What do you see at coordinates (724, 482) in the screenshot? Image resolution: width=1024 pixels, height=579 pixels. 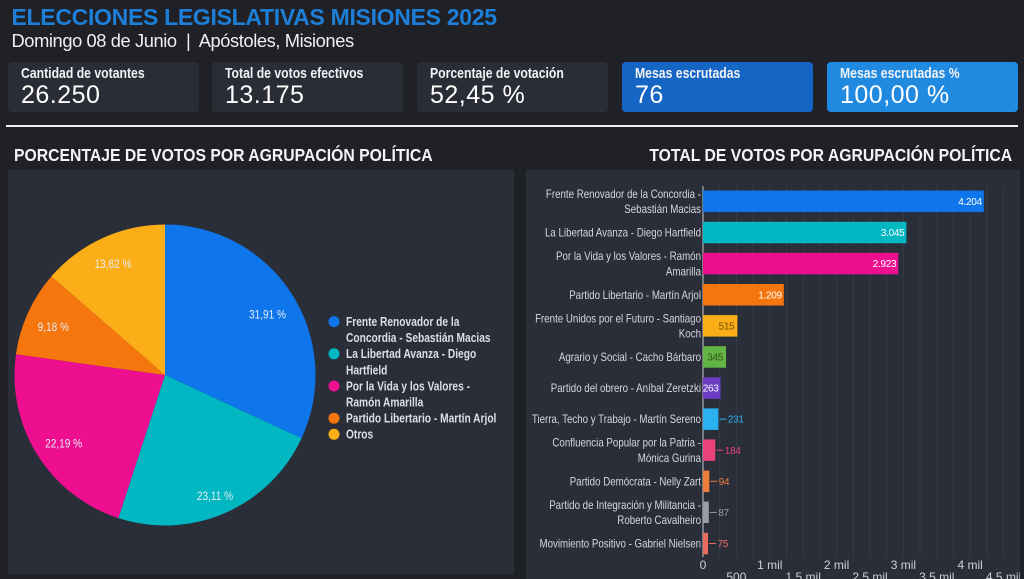 I see `svg-text: 94` at bounding box center [724, 482].